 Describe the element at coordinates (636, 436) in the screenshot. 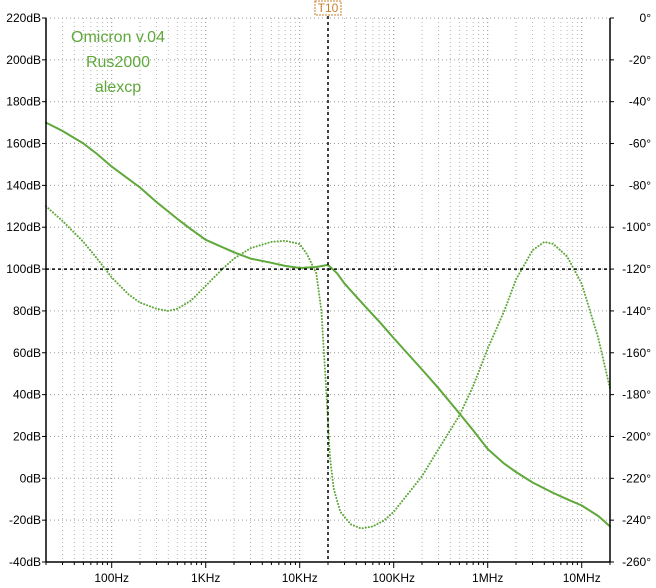

I see `y-right-tick-label: -200°` at that location.